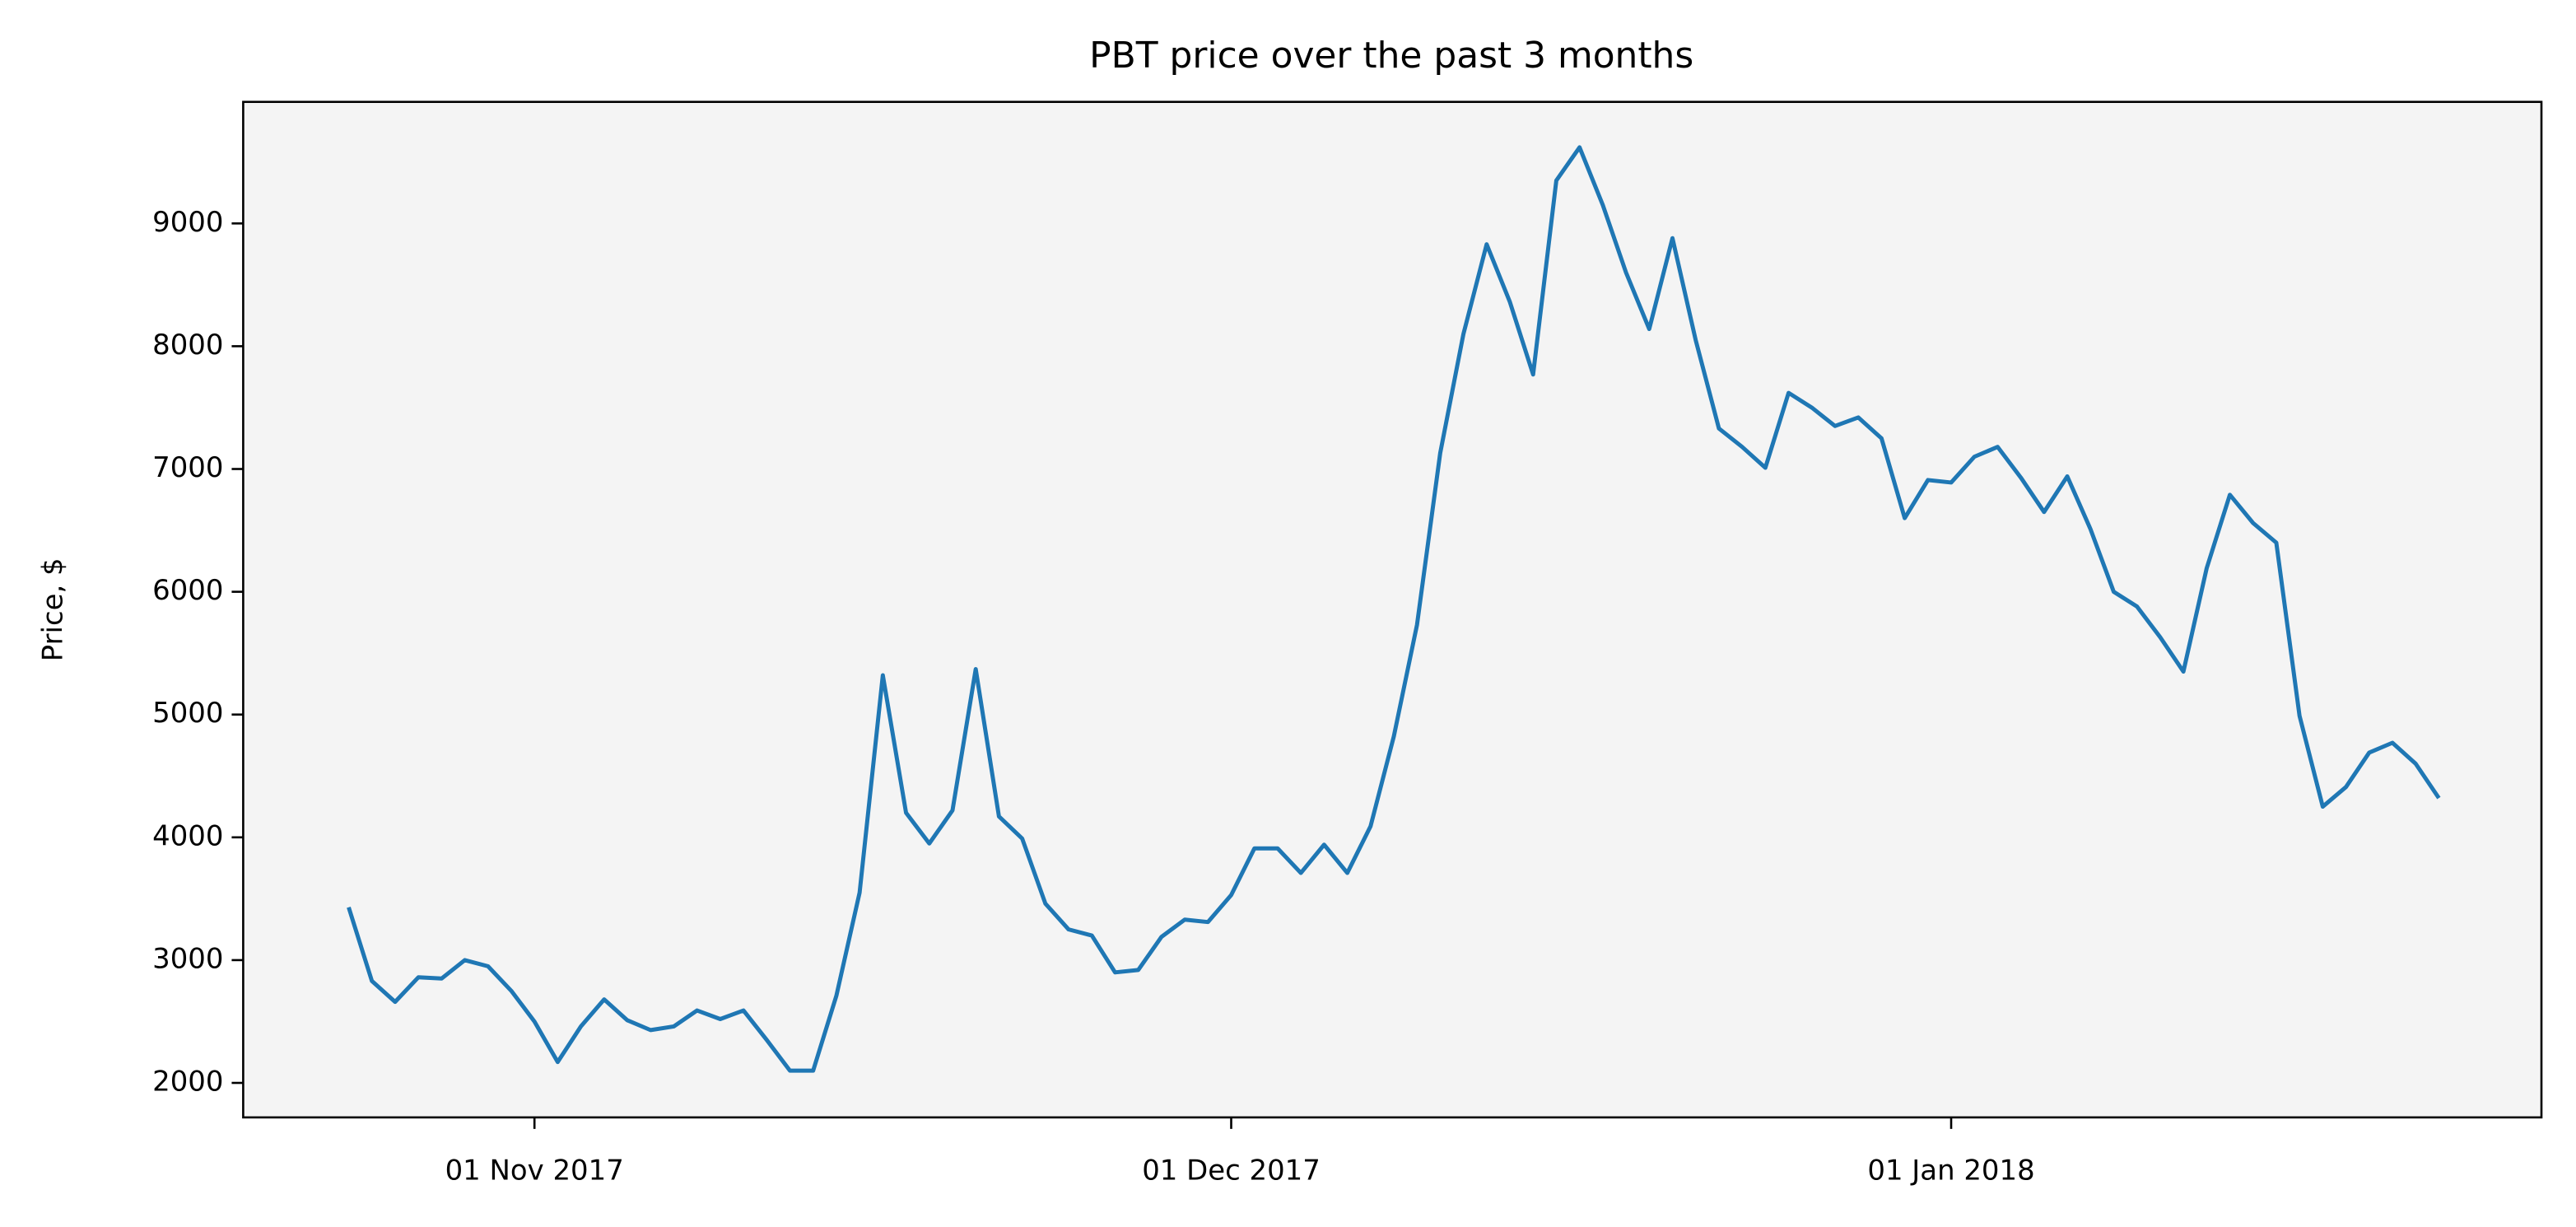 Image resolution: width=2576 pixels, height=1227 pixels. I want to click on x-tick-label: 01 Nov 2017, so click(534, 1170).